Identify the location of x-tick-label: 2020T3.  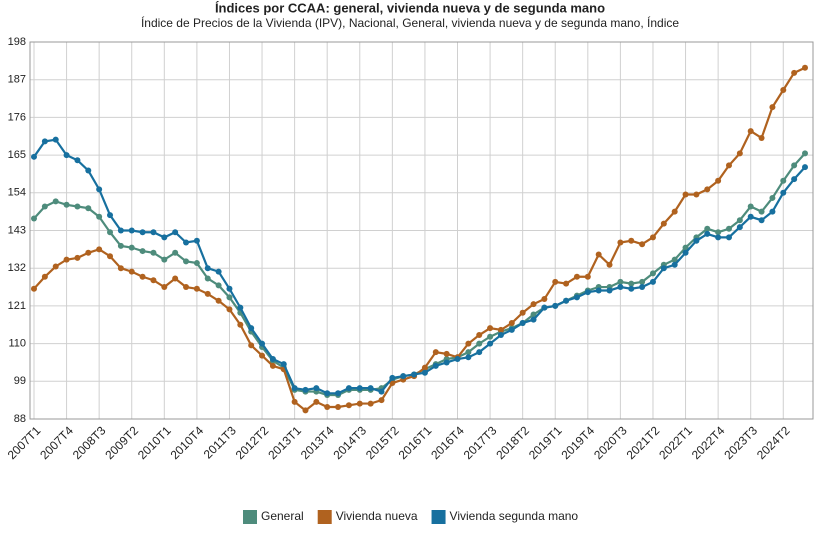
(610, 442).